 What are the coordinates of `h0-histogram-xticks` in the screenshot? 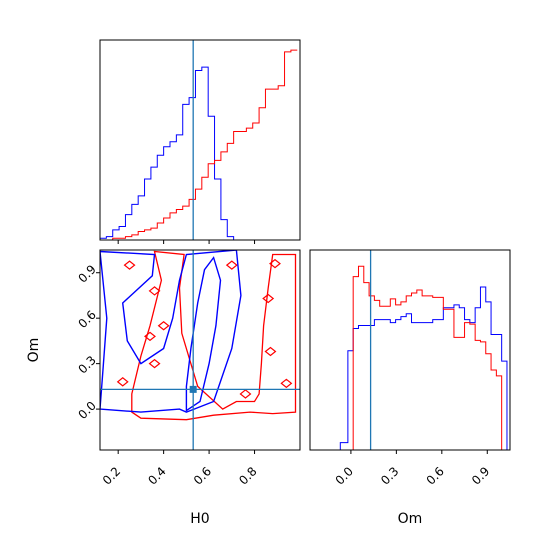 It's located at (186, 242).